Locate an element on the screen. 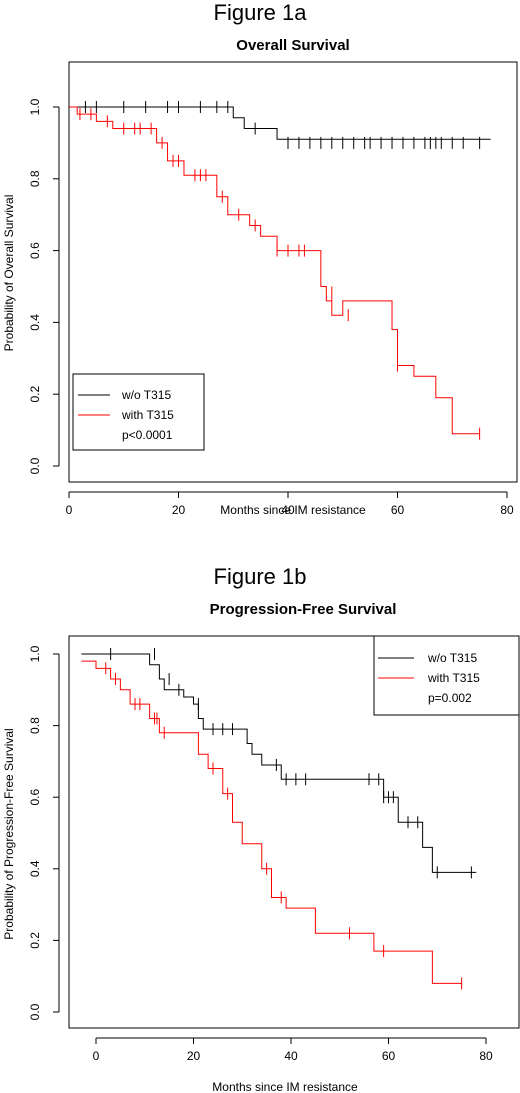 This screenshot has width=520, height=1093. figure-1a-label: Figure 1a is located at coordinates (260, 12).